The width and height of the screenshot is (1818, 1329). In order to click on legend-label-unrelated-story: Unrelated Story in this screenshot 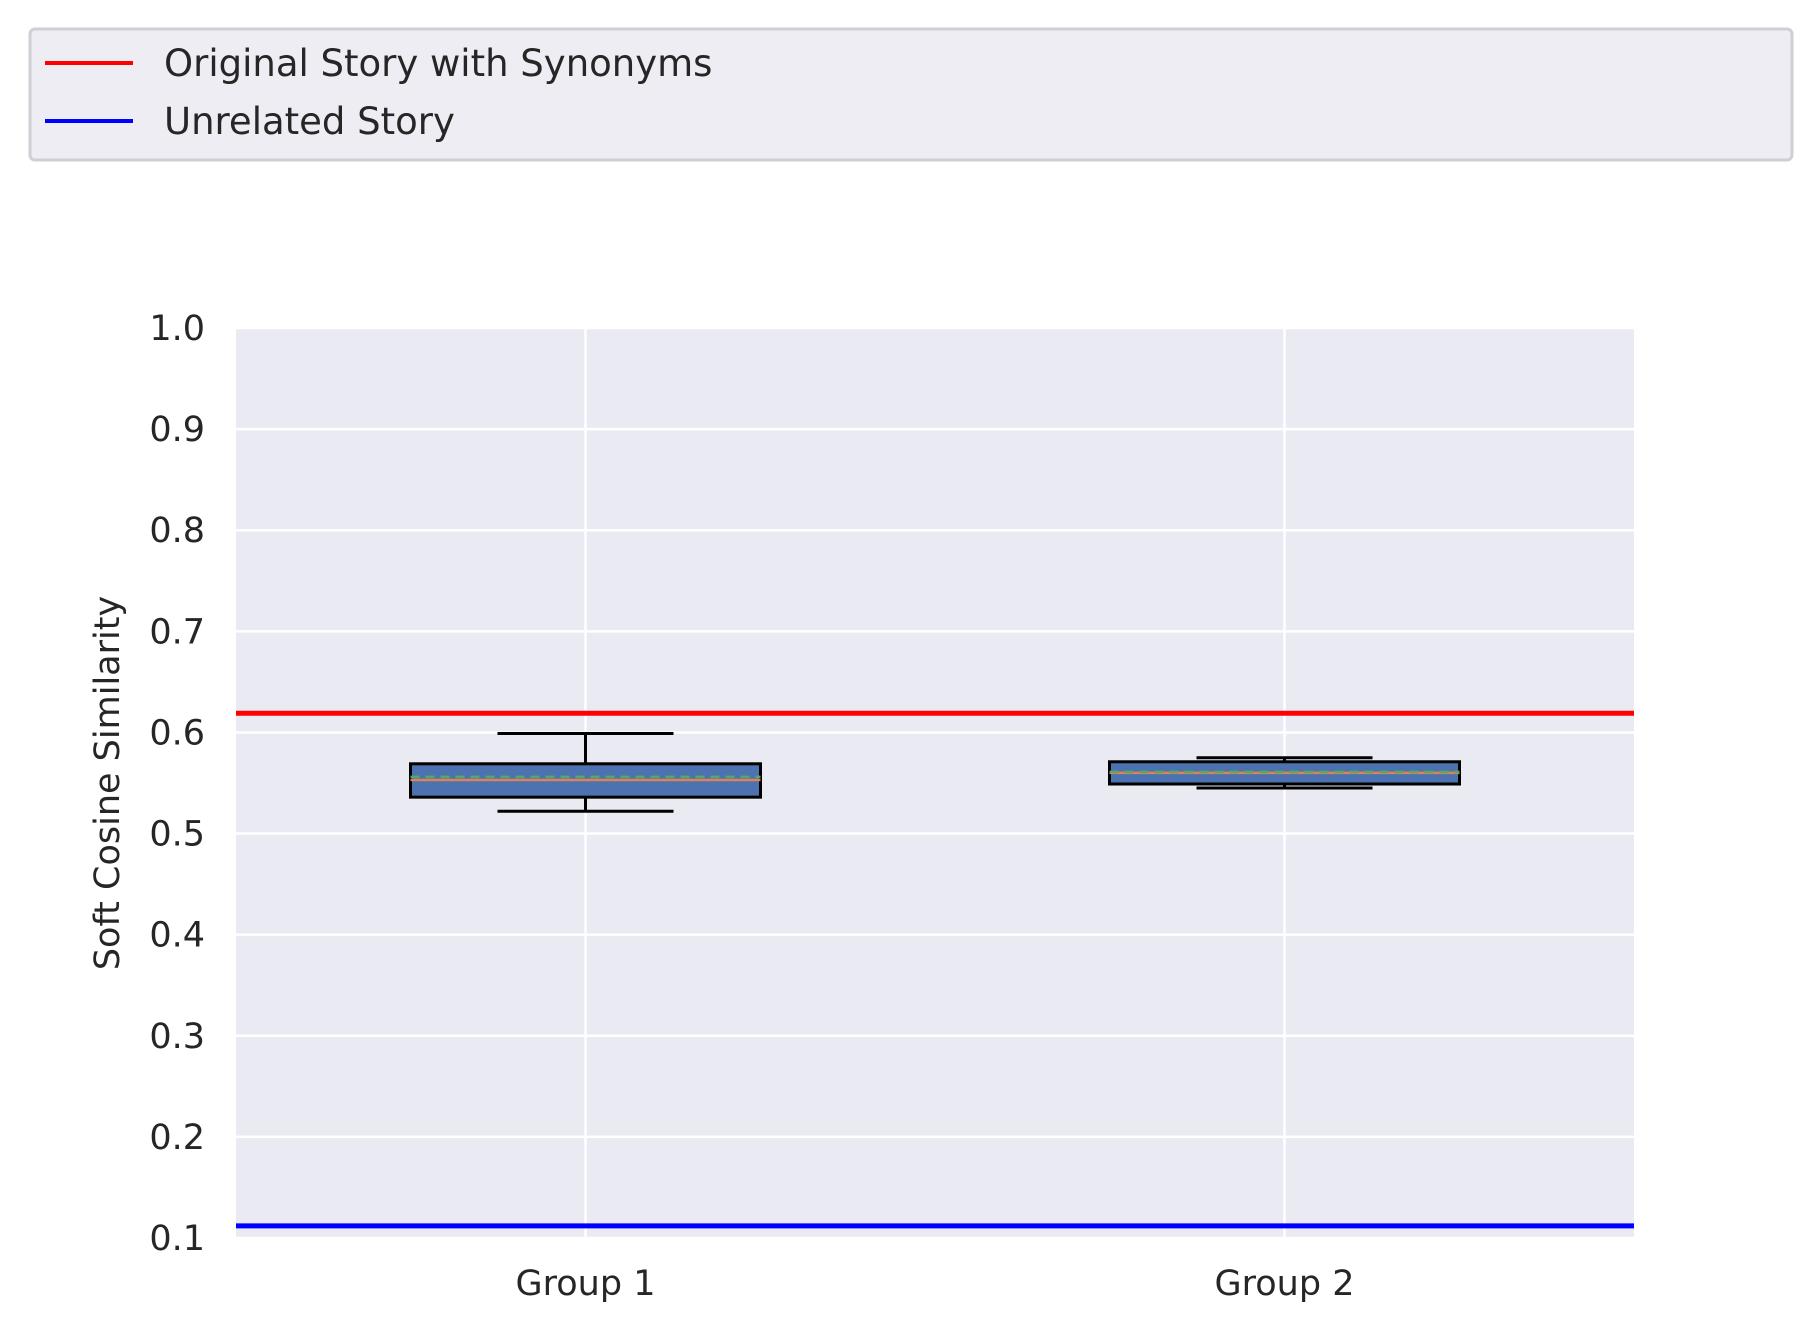, I will do `click(309, 121)`.